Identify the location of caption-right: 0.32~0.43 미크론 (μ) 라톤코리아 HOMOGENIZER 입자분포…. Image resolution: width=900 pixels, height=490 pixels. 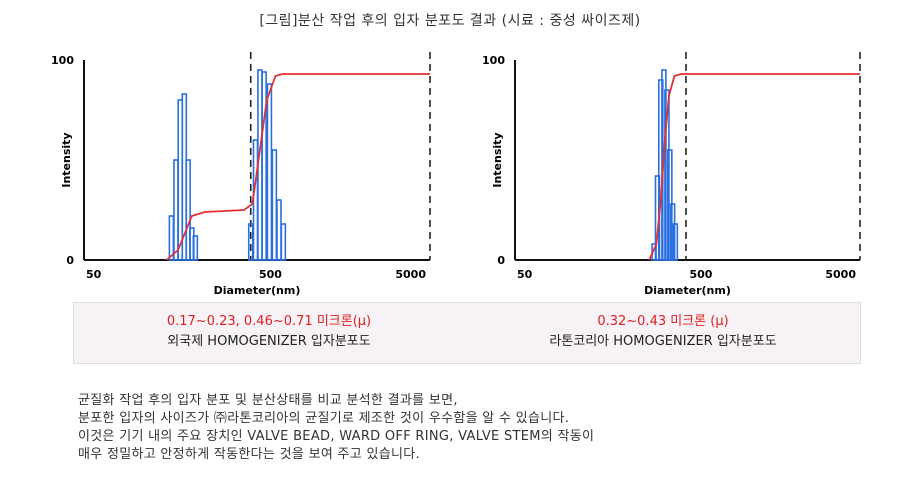
(663, 332).